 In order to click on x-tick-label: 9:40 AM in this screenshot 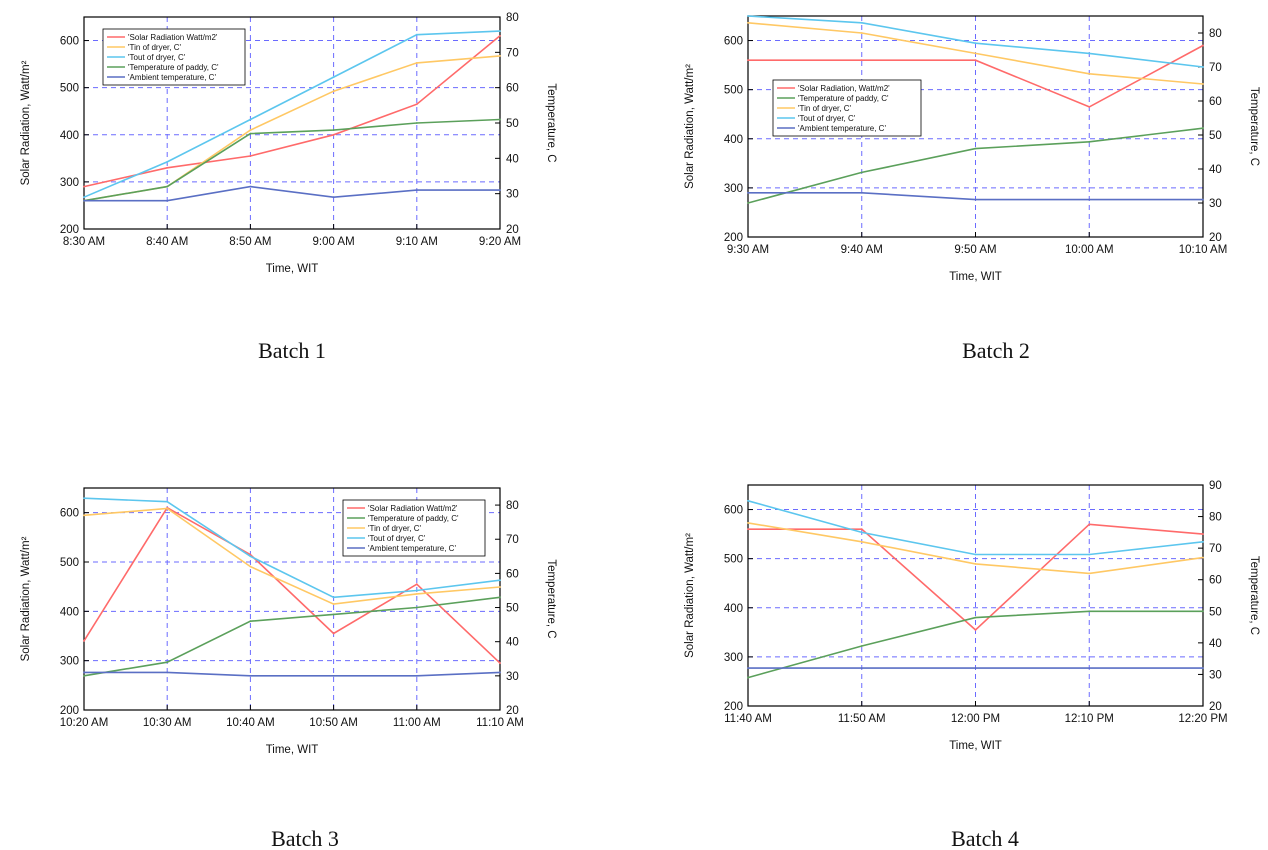, I will do `click(862, 250)`.